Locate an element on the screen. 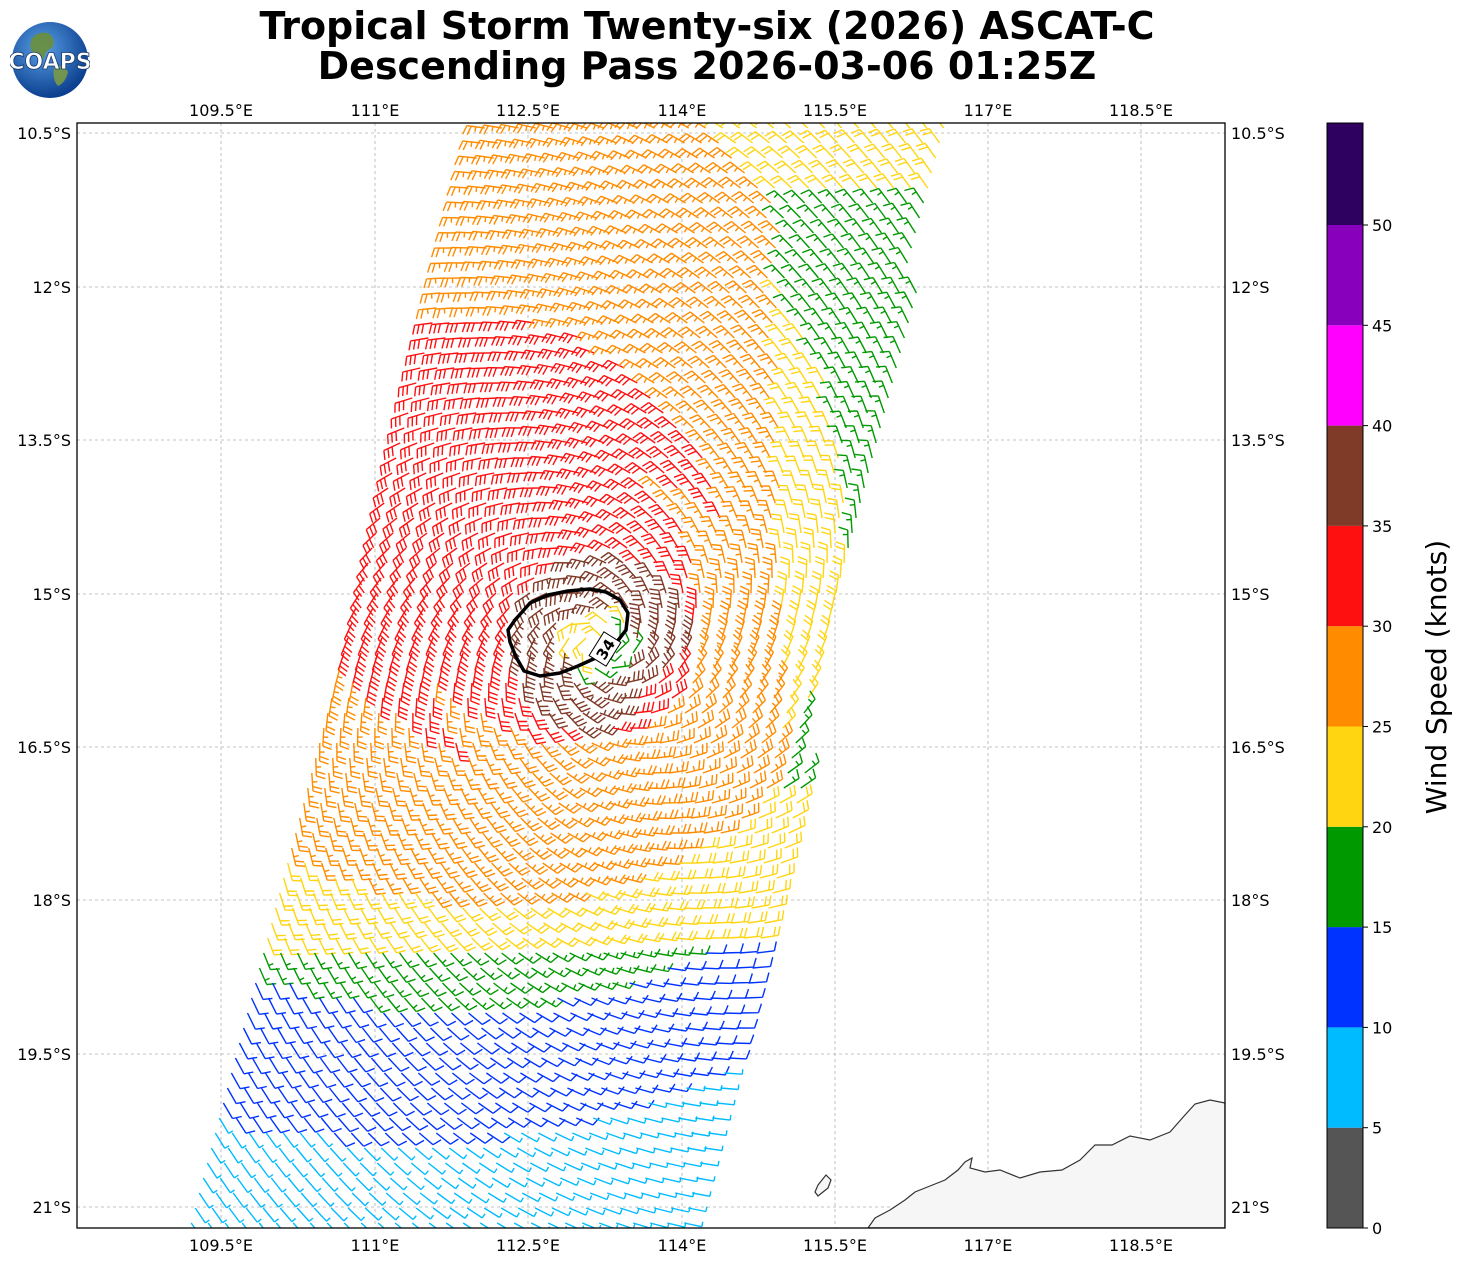 The image size is (1463, 1264). colorbar-segment is located at coordinates (1345, 1077).